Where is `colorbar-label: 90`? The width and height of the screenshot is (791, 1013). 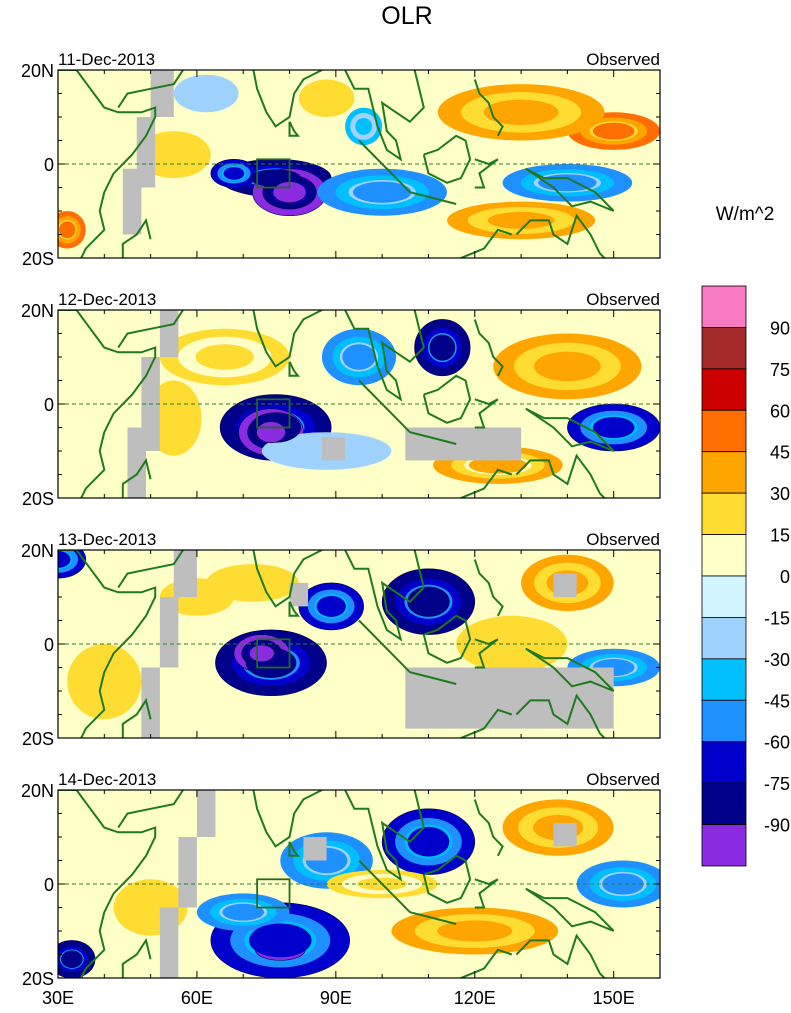
colorbar-label: 90 is located at coordinates (780, 328).